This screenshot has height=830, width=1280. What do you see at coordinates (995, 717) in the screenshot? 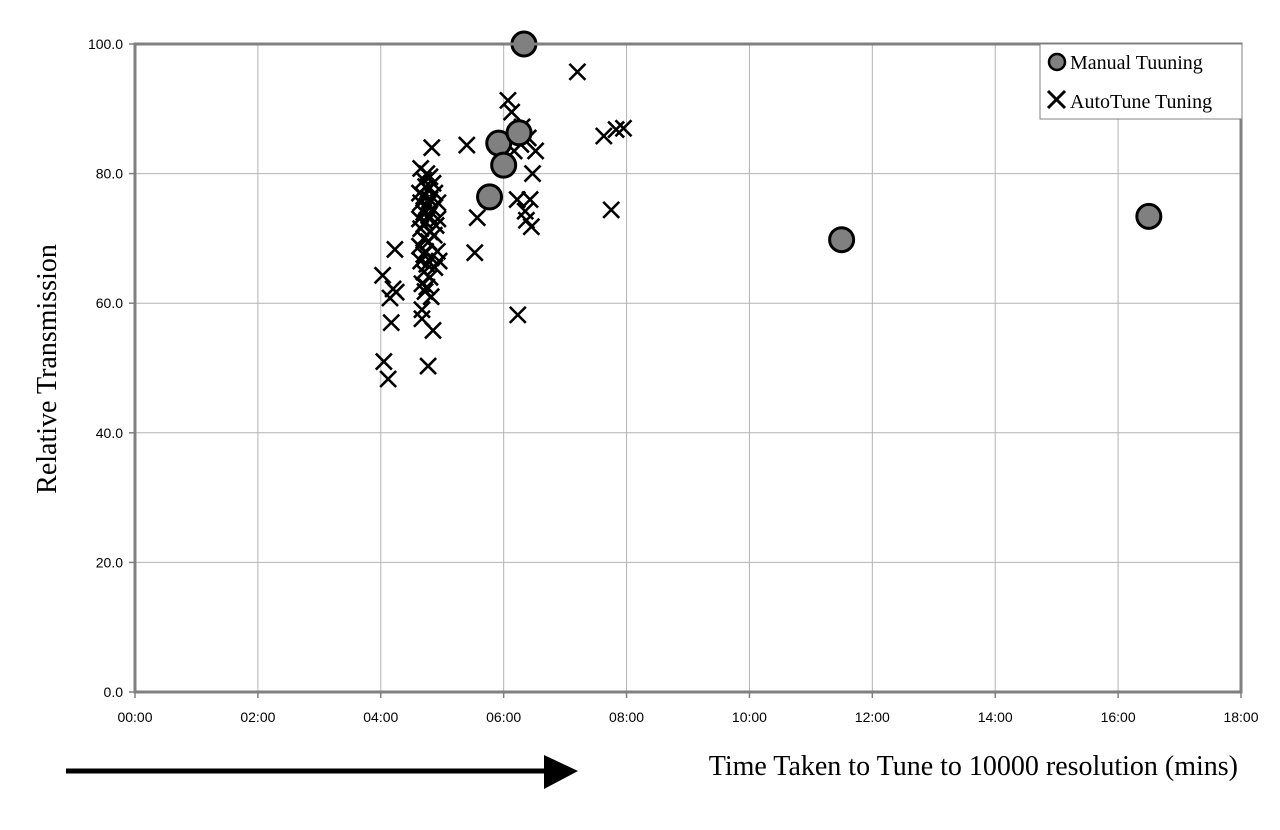
I see `x-tick-label: 14:00` at bounding box center [995, 717].